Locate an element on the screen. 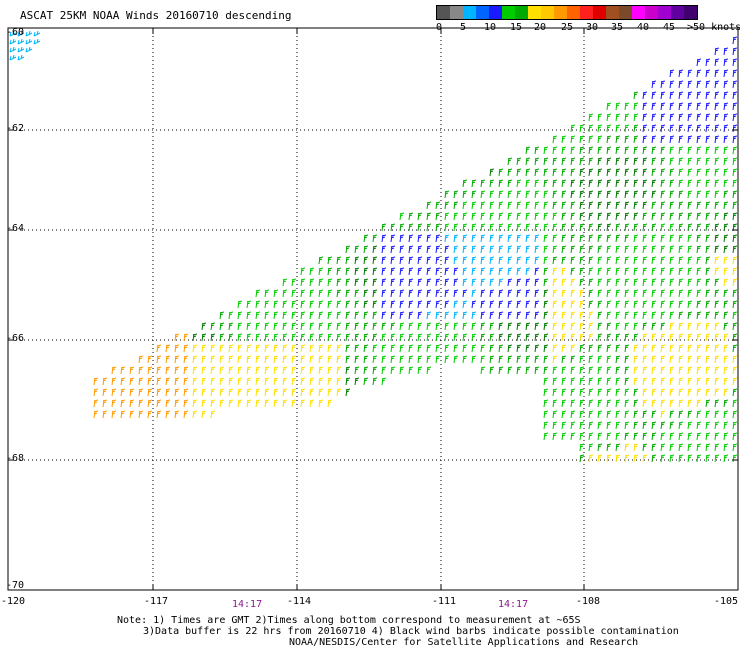 This screenshot has height=650, width=740. lat-label: -70 is located at coordinates (15, 585).